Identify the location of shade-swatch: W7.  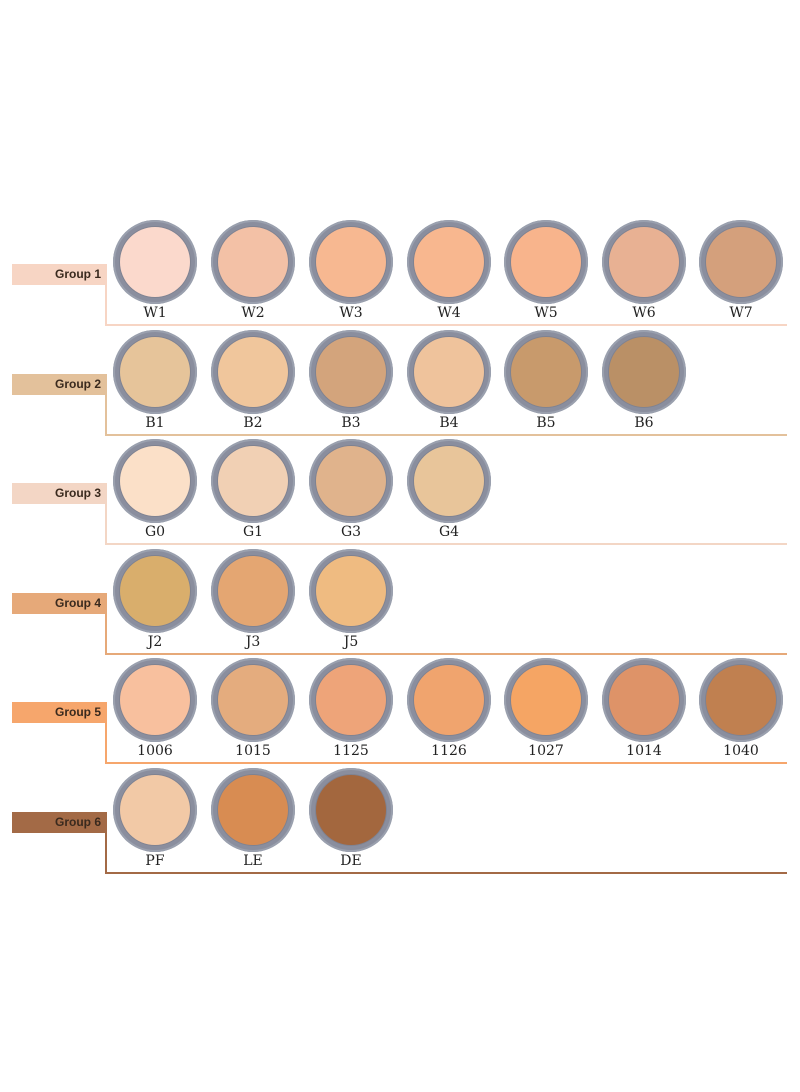
(741, 270).